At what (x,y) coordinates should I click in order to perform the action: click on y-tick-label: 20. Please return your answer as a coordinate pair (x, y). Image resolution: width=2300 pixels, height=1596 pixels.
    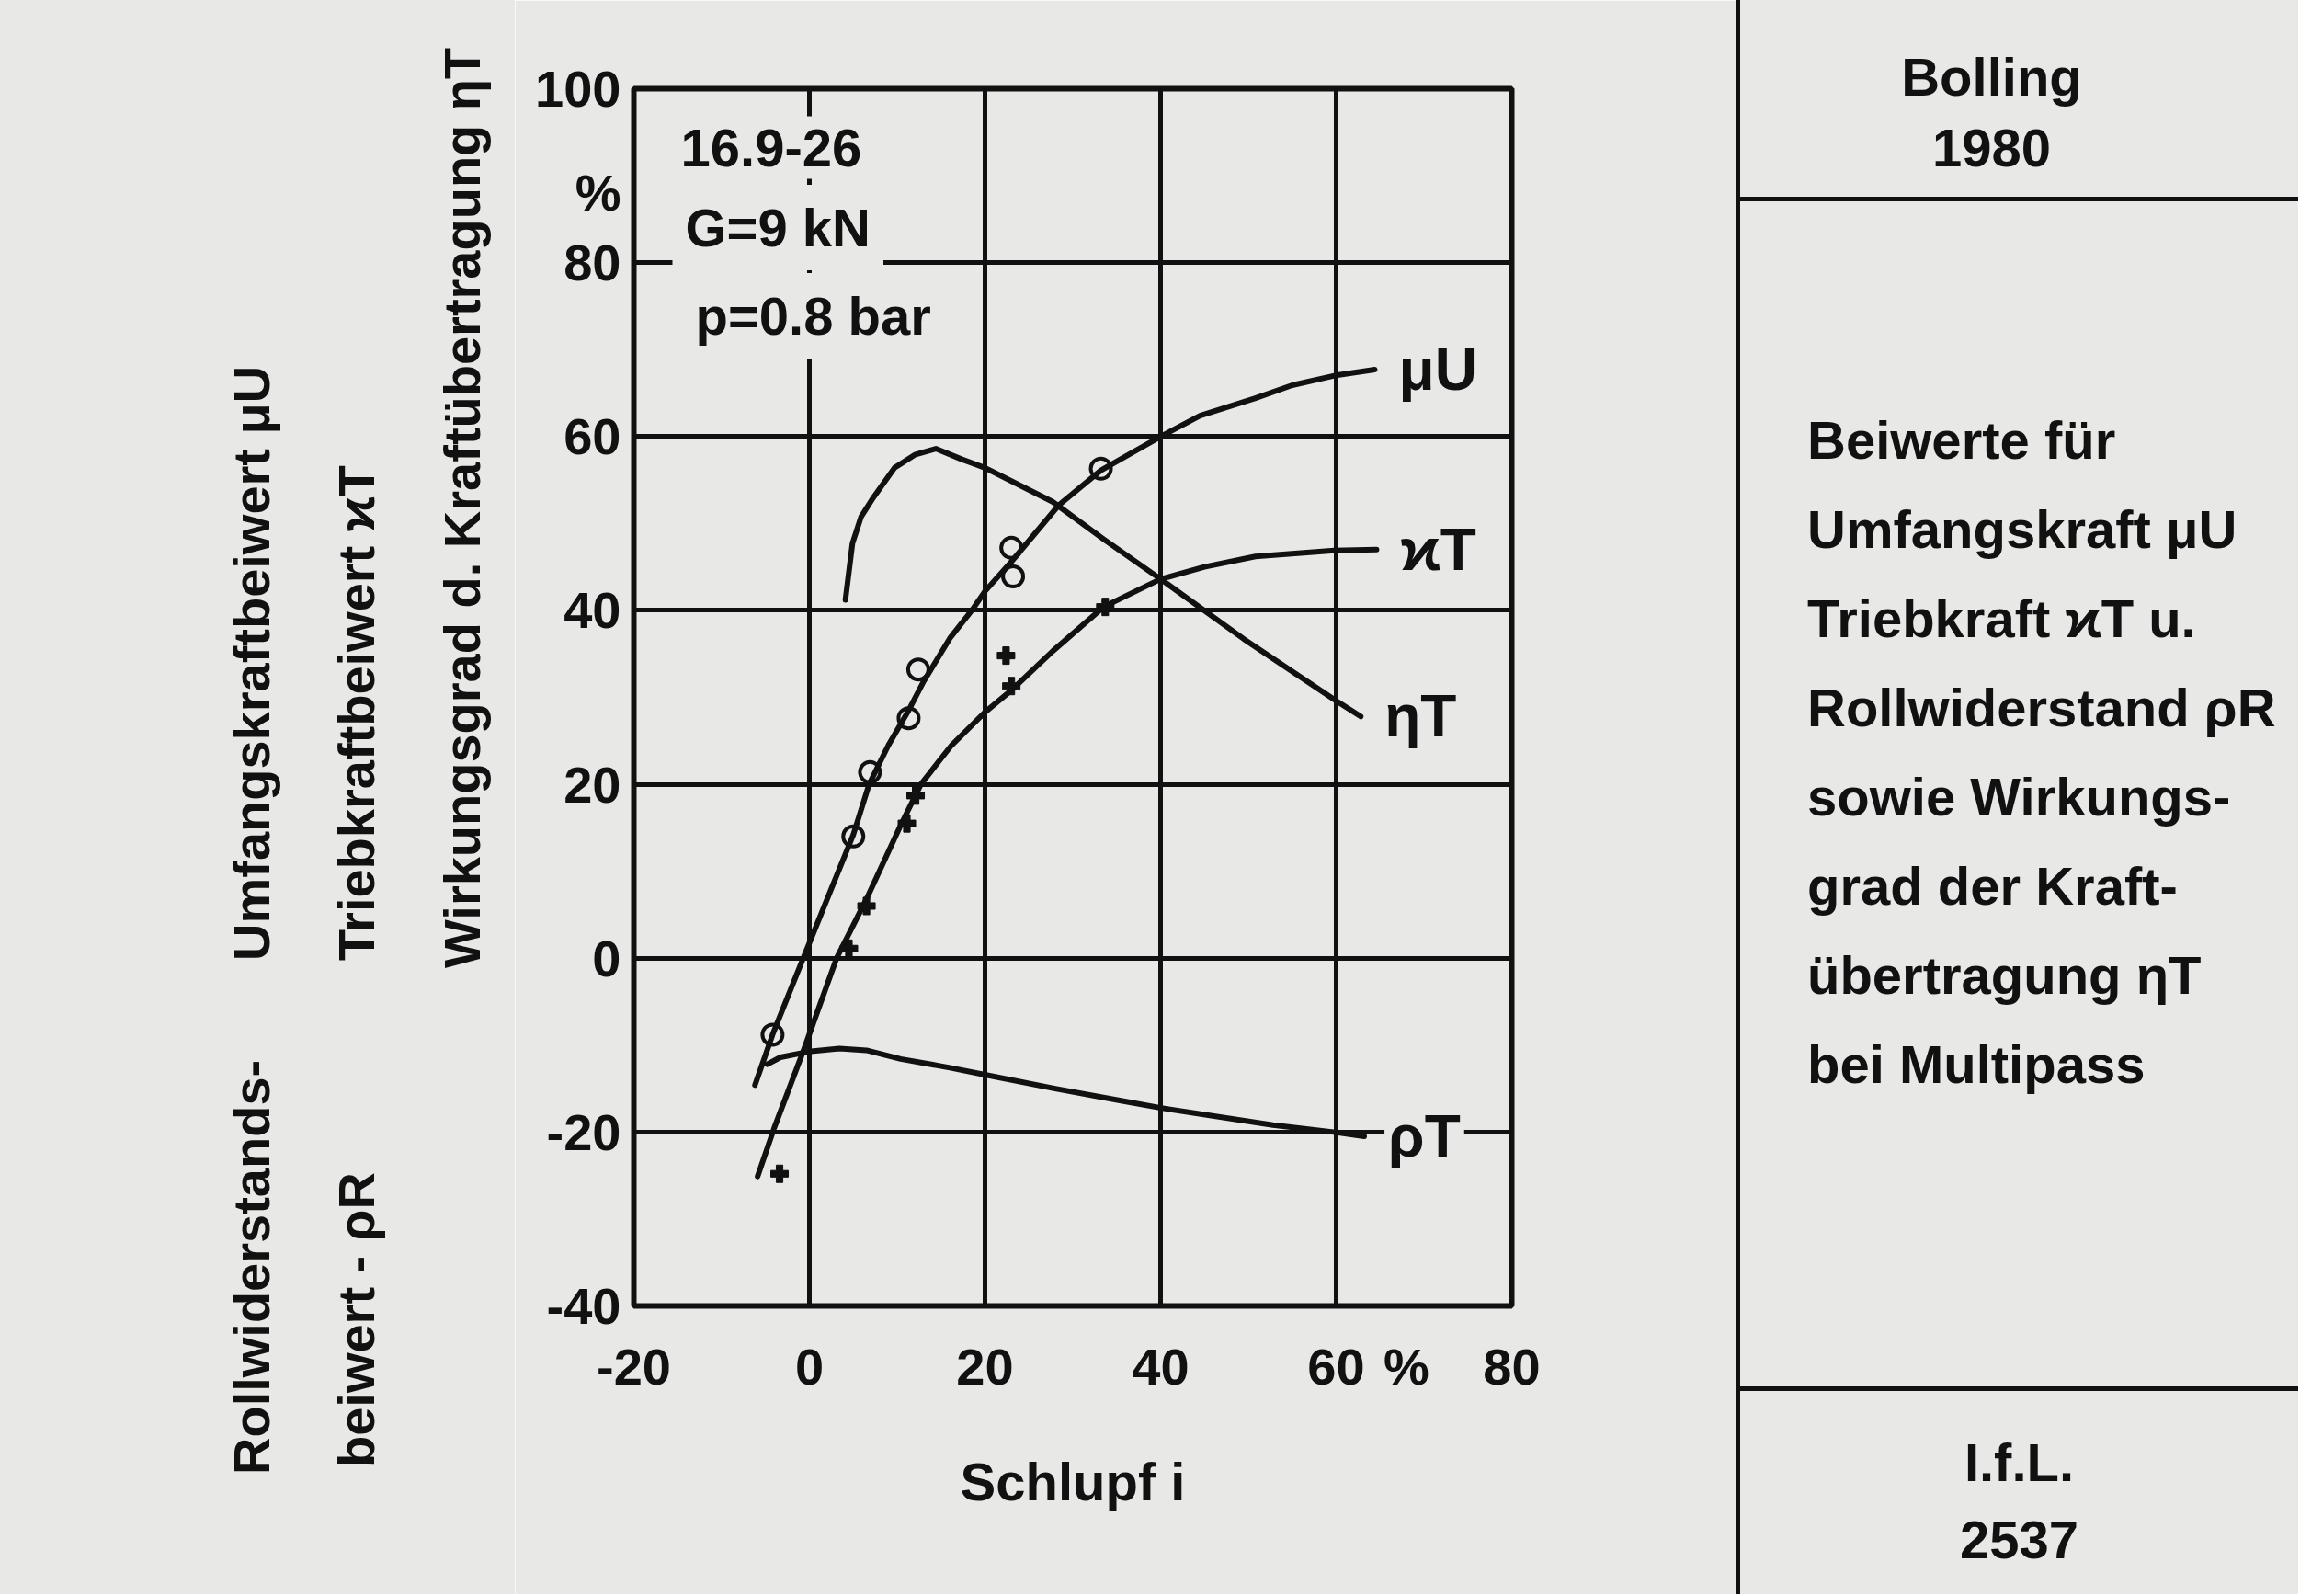
    Looking at the image, I should click on (592, 784).